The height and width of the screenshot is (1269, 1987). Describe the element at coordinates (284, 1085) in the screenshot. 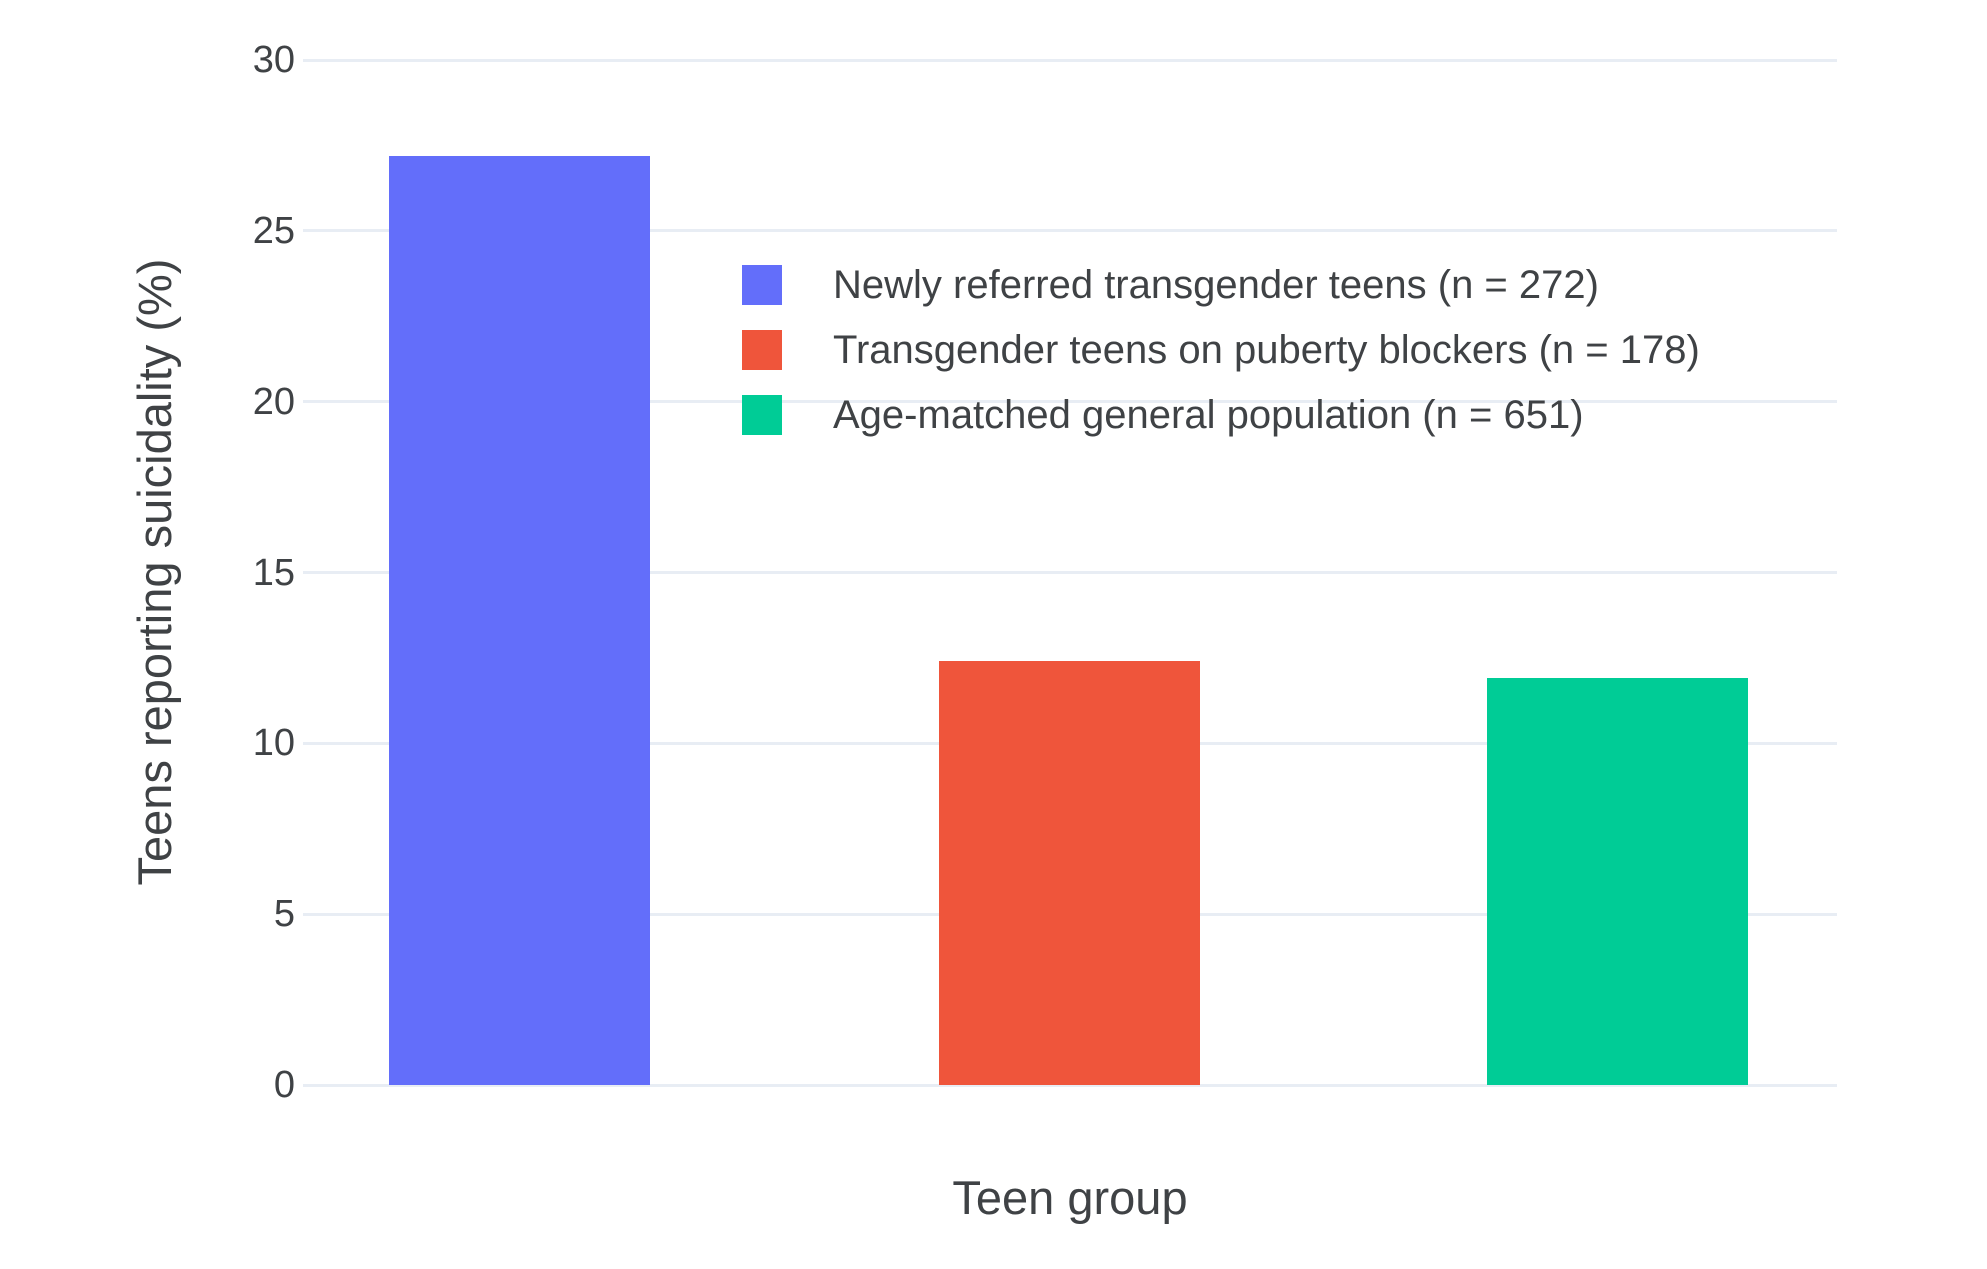

I see `y-tick-label: 0` at that location.